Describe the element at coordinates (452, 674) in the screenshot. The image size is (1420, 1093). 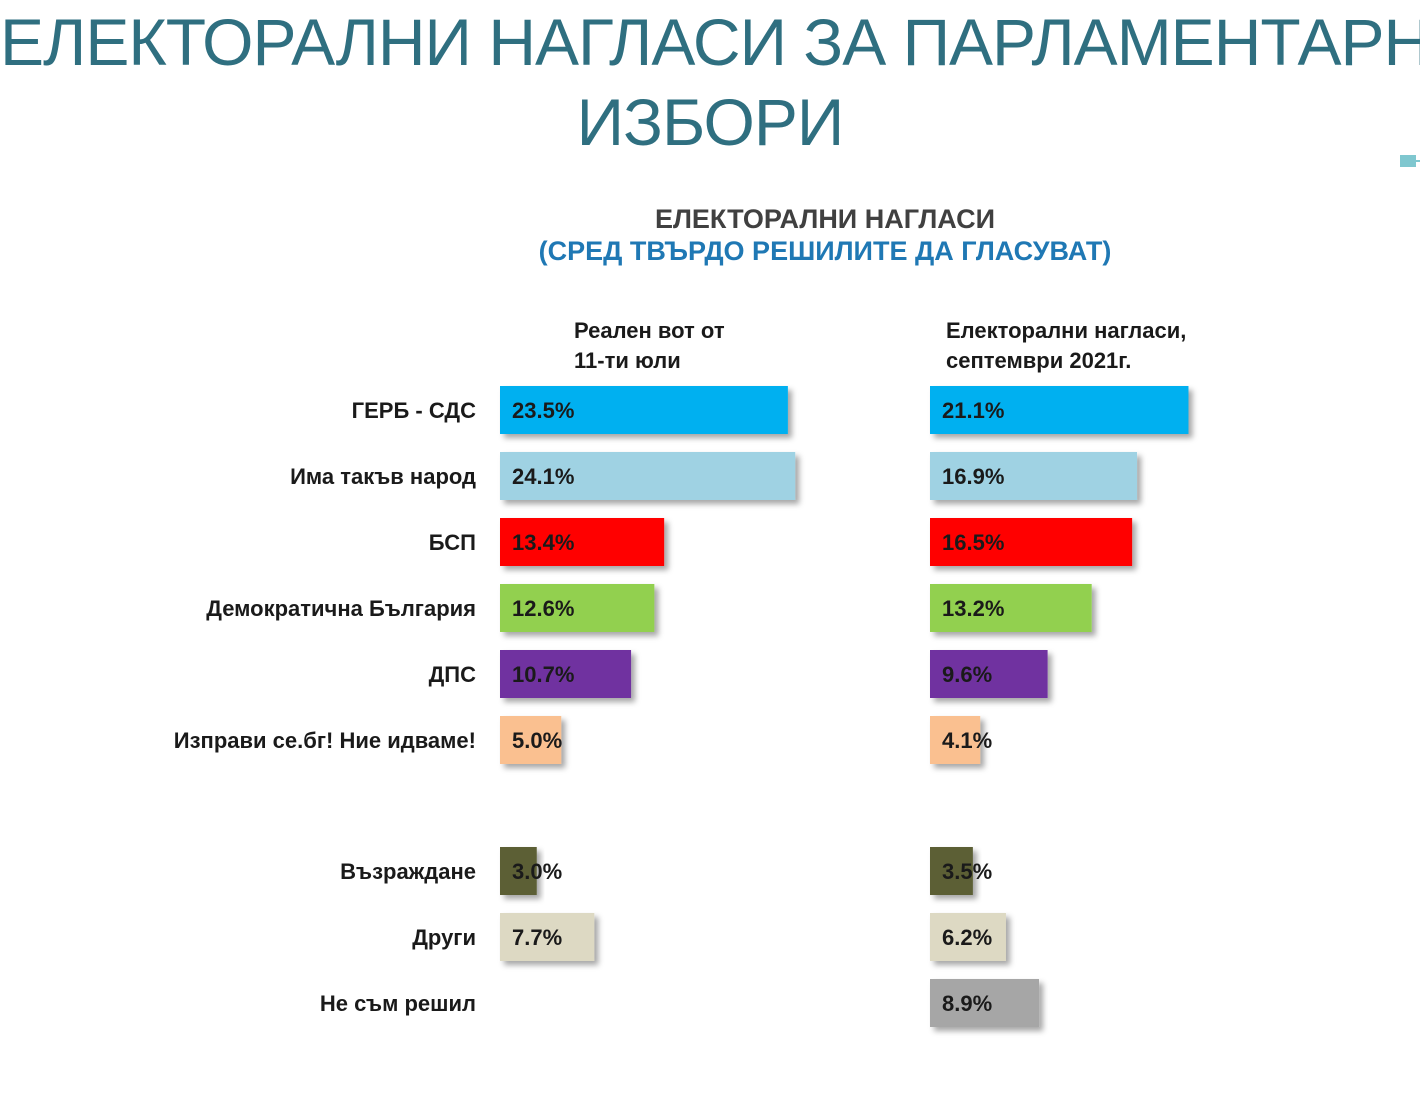
I see `category-label: ДПС` at that location.